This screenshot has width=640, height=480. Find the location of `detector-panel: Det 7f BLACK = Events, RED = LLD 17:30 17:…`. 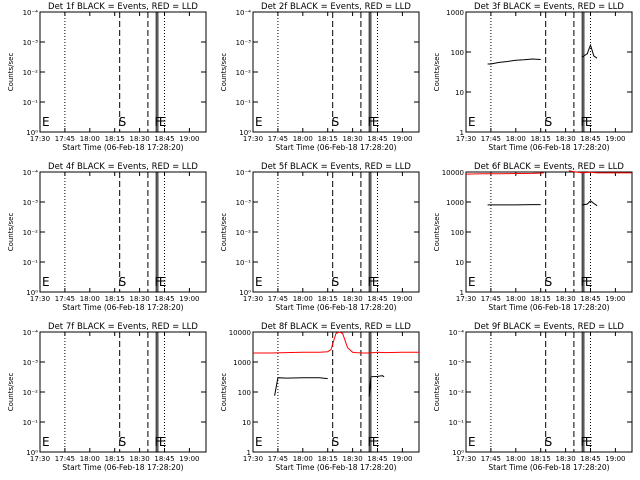

detector-panel: Det 7f BLACK = Events, RED = LLD 17:30 17:… is located at coordinates (107, 397).